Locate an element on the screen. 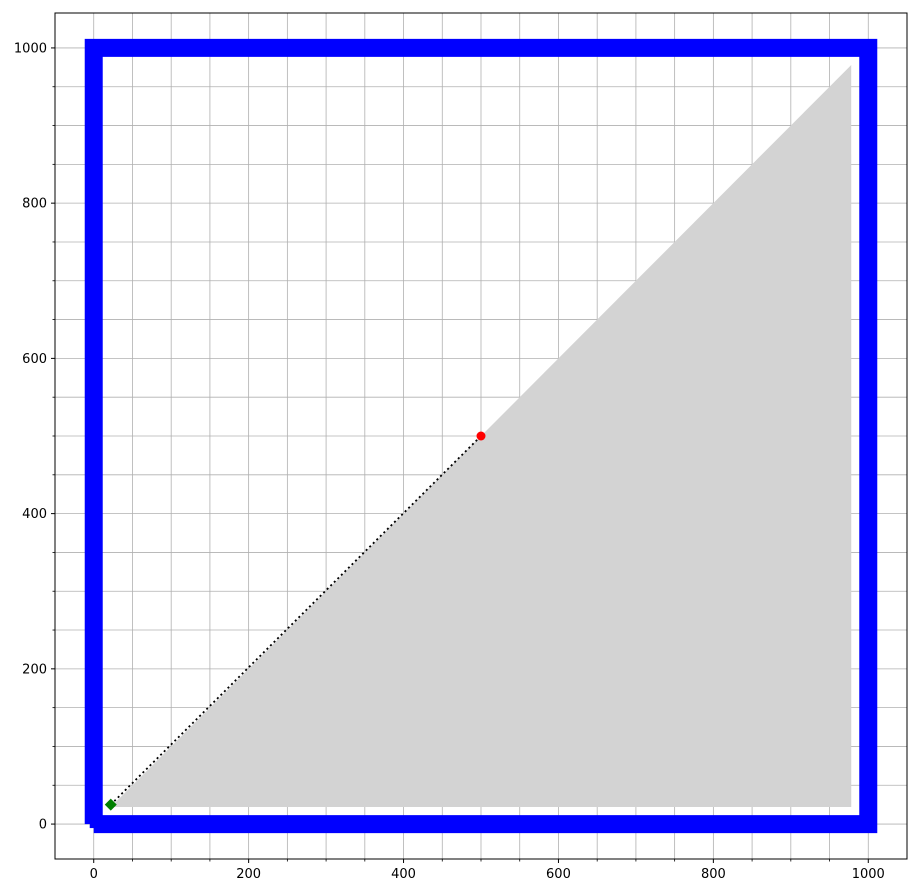 This screenshot has height=894, width=920. start-marker is located at coordinates (93, 824).